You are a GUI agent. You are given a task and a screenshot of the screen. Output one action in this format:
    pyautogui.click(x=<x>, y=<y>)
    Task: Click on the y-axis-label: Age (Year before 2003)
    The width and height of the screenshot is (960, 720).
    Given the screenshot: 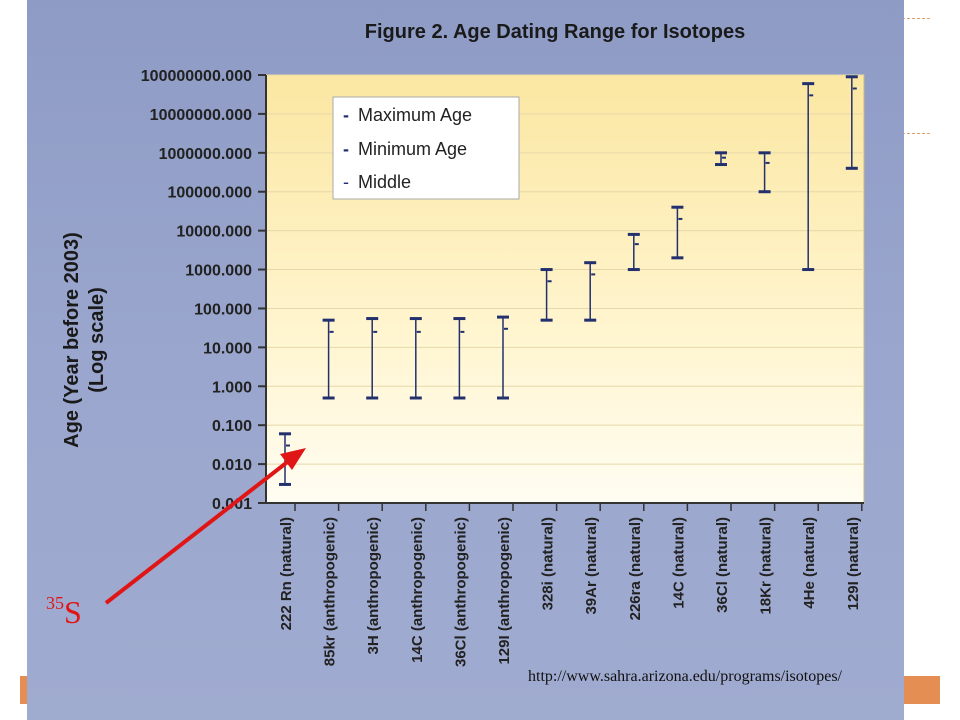 What is the action you would take?
    pyautogui.click(x=72, y=340)
    